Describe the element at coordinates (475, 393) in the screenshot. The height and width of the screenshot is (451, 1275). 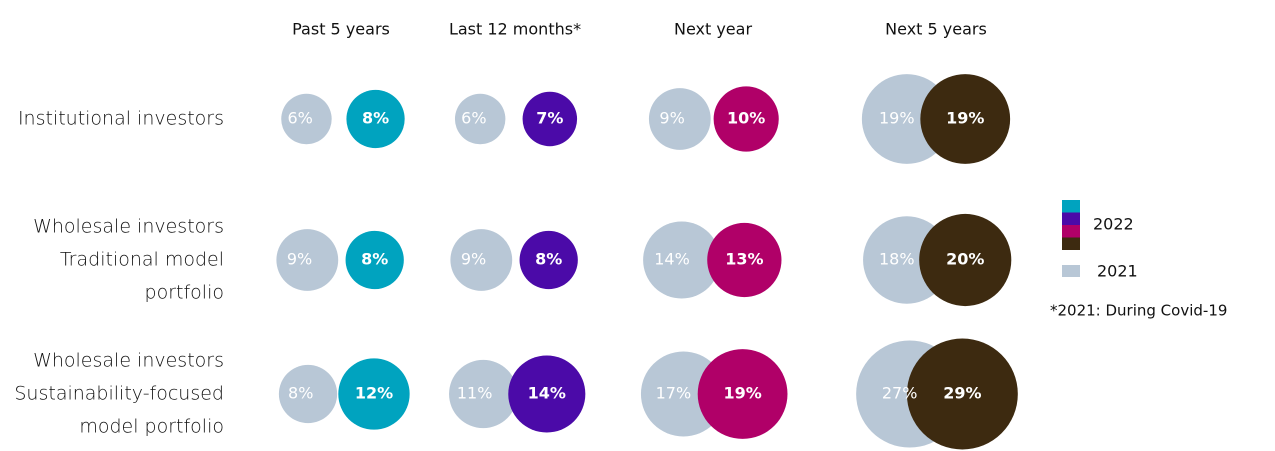
I see `value-label: 11%` at that location.